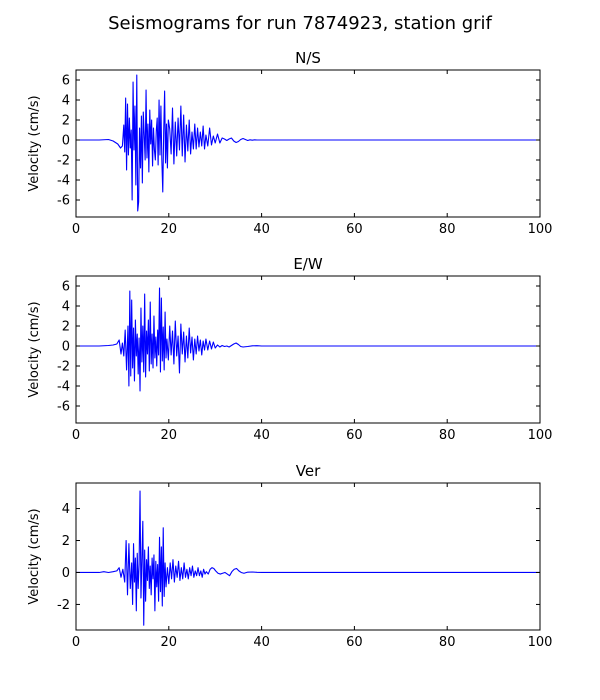 This screenshot has width=600, height=700. What do you see at coordinates (34, 349) in the screenshot?
I see `ew-ylabel: Velocity (cm/s)` at bounding box center [34, 349].